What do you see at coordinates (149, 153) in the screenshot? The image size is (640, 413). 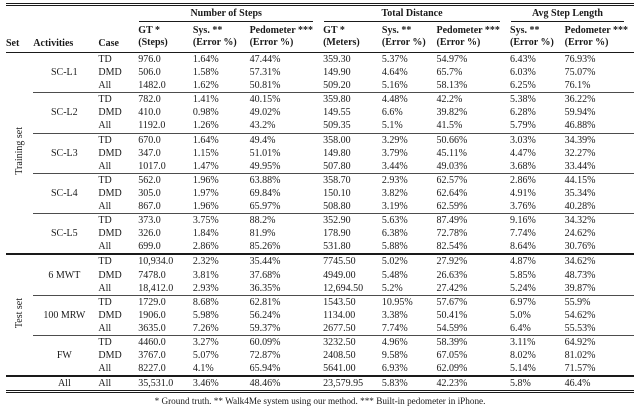 I see `value-cell: 347.0` at bounding box center [149, 153].